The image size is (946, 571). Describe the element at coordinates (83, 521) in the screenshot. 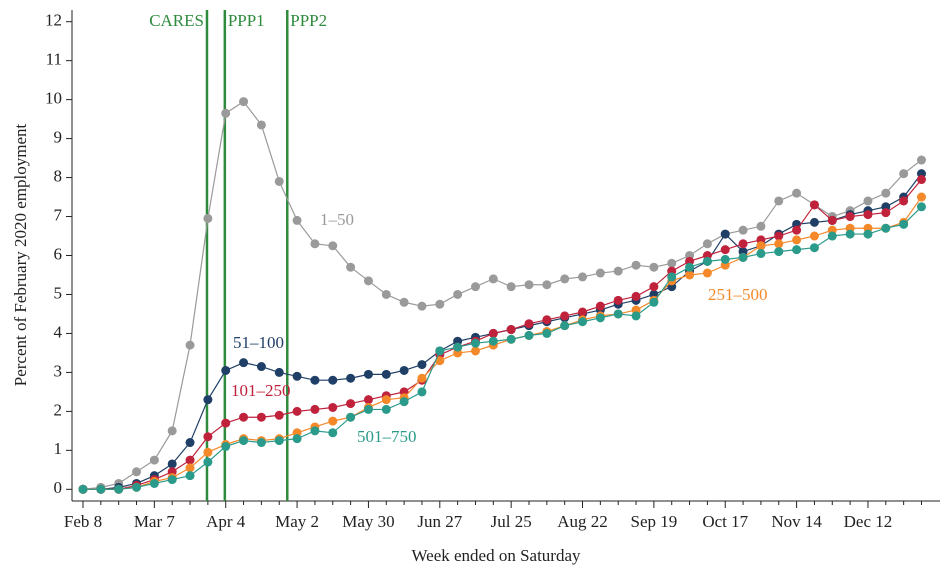

I see `x-tick-label: Feb 8` at that location.